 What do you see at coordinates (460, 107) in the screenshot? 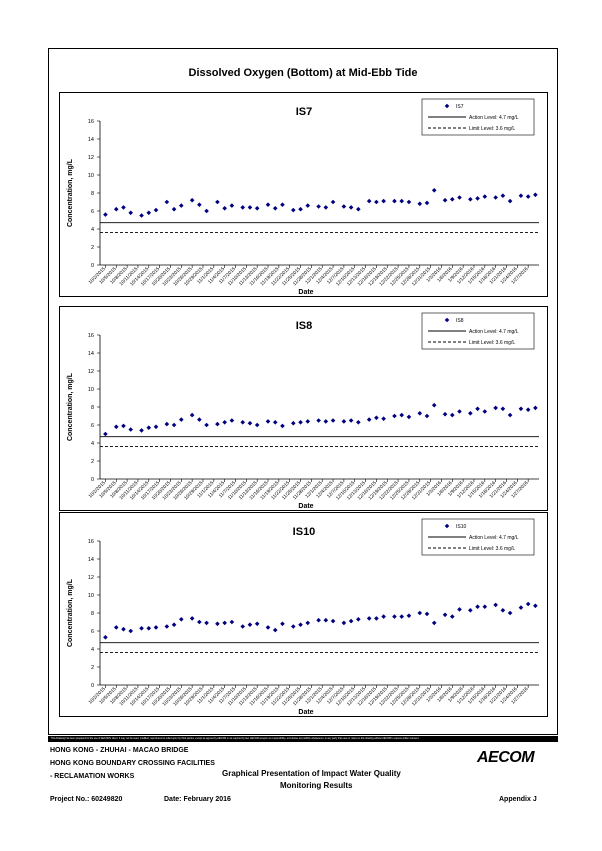
I see `legend-label-series: IS7` at bounding box center [460, 107].